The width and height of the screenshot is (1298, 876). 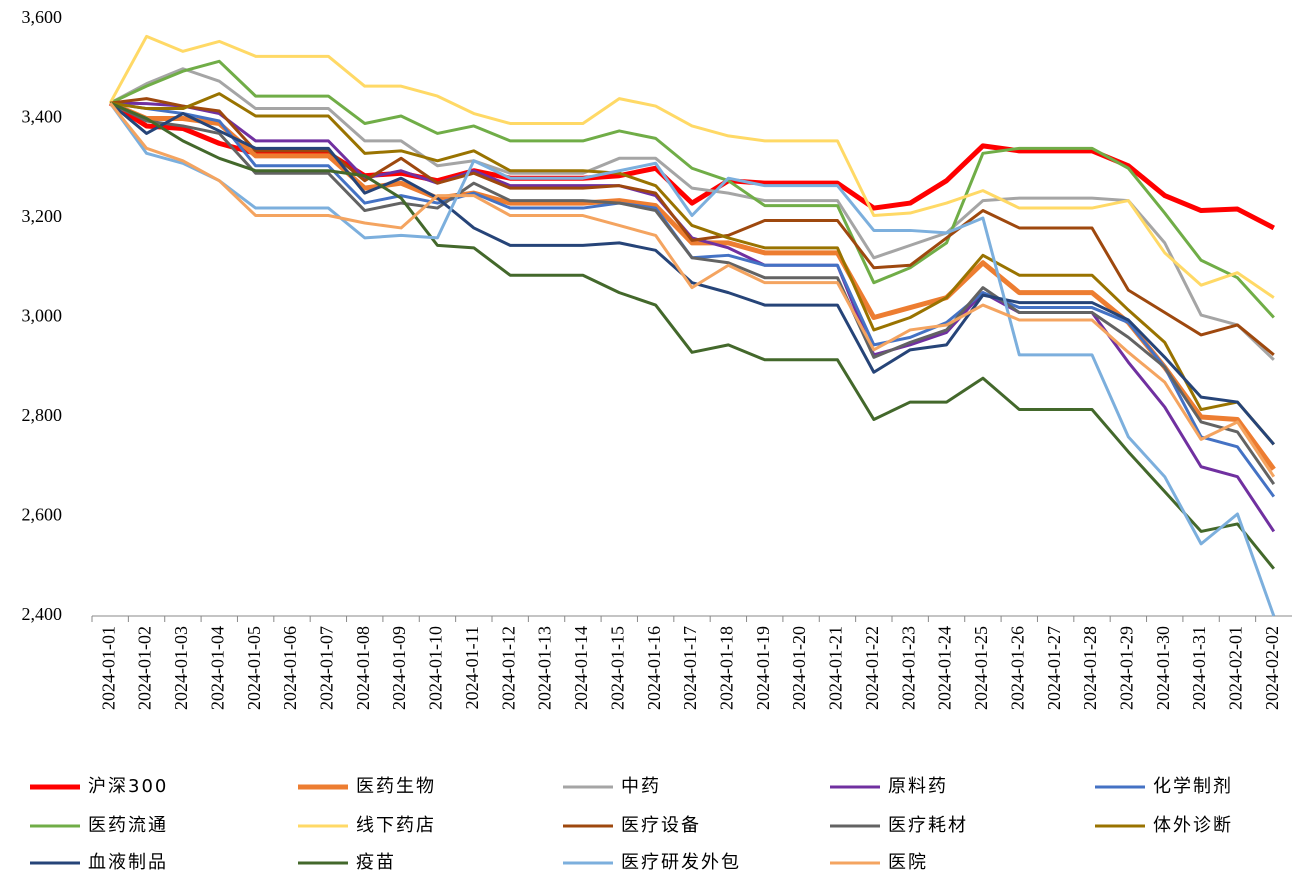 I want to click on x-tick-label: 2024-01-02, so click(x=145, y=668).